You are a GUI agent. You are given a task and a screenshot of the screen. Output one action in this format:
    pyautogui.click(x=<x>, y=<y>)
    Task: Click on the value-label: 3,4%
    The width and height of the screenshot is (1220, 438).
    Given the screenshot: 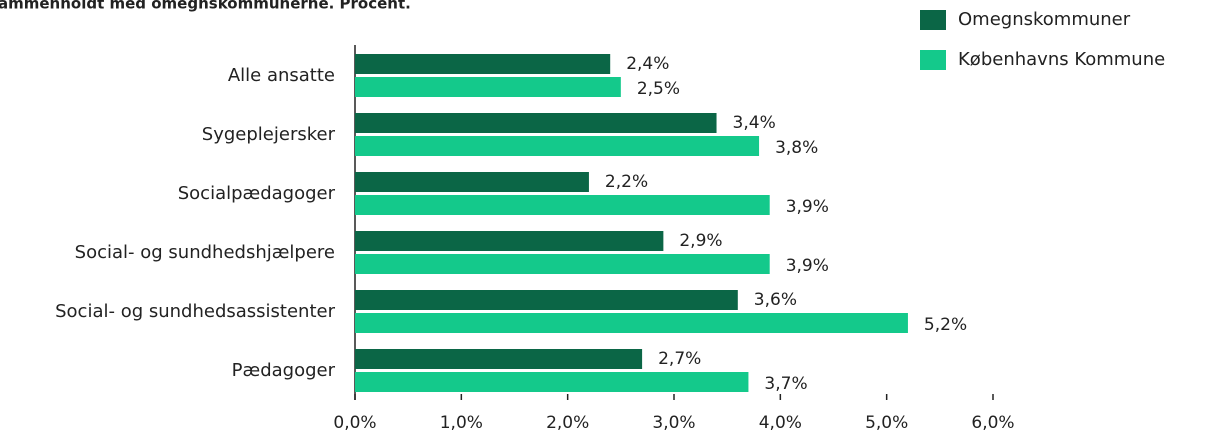 What is the action you would take?
    pyautogui.click(x=754, y=123)
    